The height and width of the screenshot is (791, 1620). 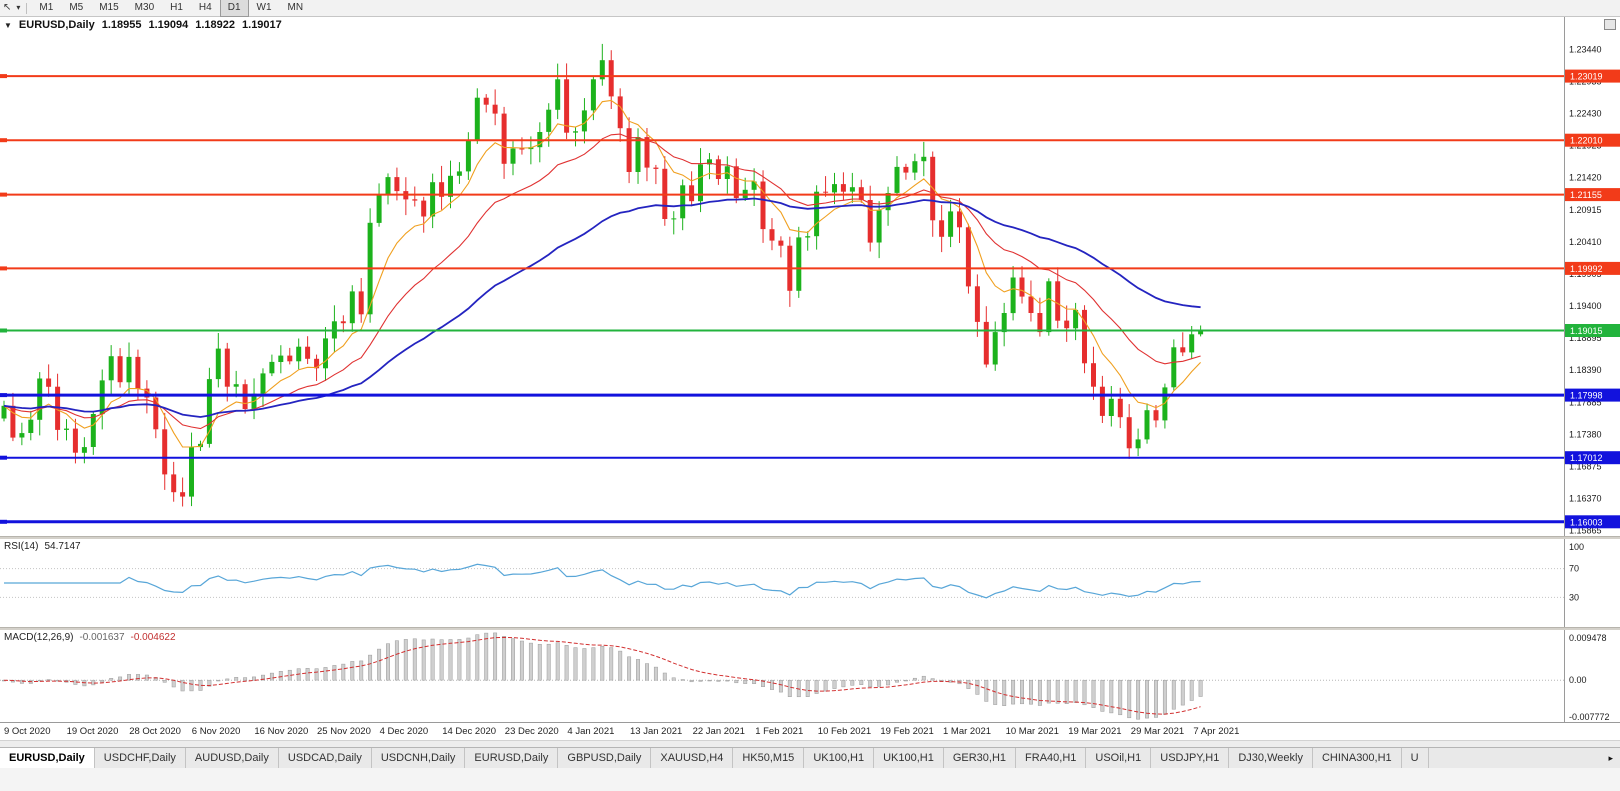 What do you see at coordinates (325, 758) in the screenshot?
I see `chart-tab-3: USDCAD,Daily` at bounding box center [325, 758].